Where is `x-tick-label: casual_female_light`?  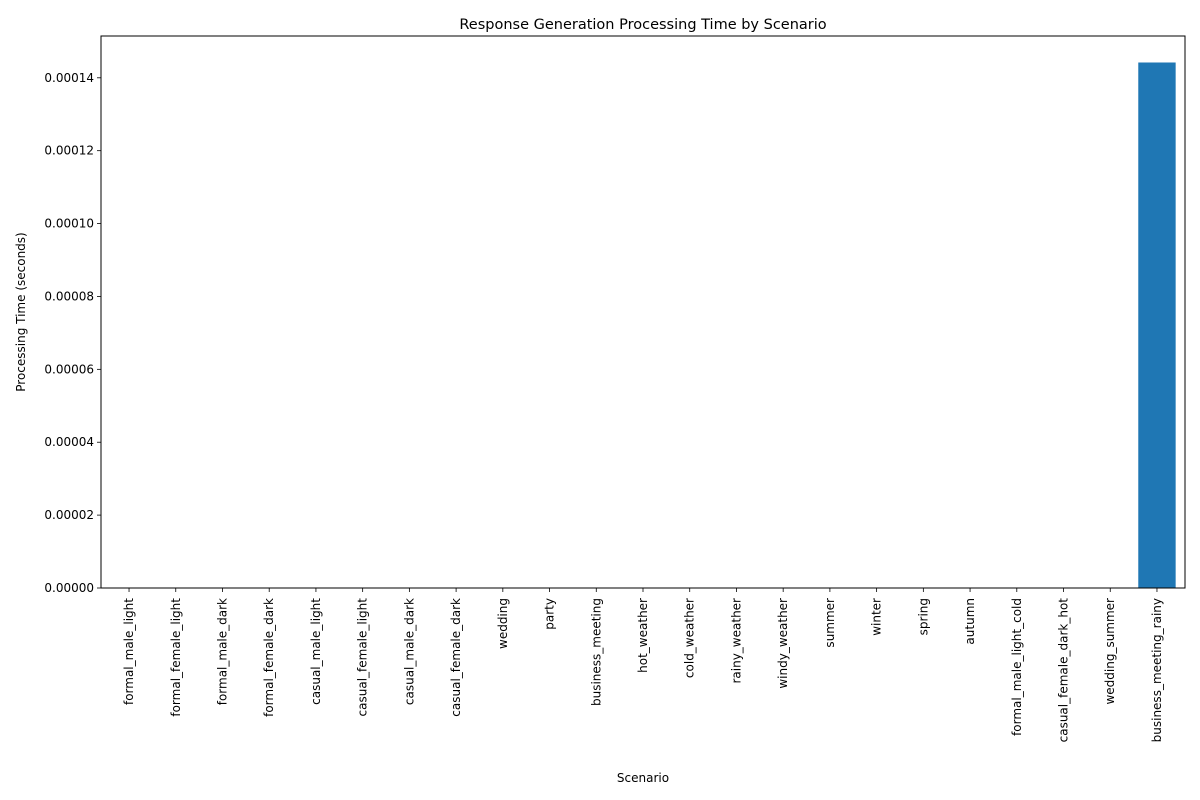 x-tick-label: casual_female_light is located at coordinates (363, 657).